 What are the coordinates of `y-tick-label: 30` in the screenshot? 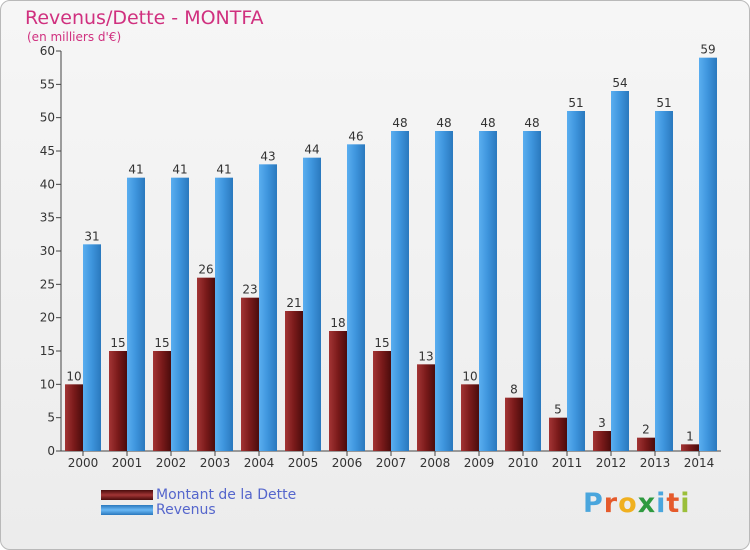 It's located at (47, 251).